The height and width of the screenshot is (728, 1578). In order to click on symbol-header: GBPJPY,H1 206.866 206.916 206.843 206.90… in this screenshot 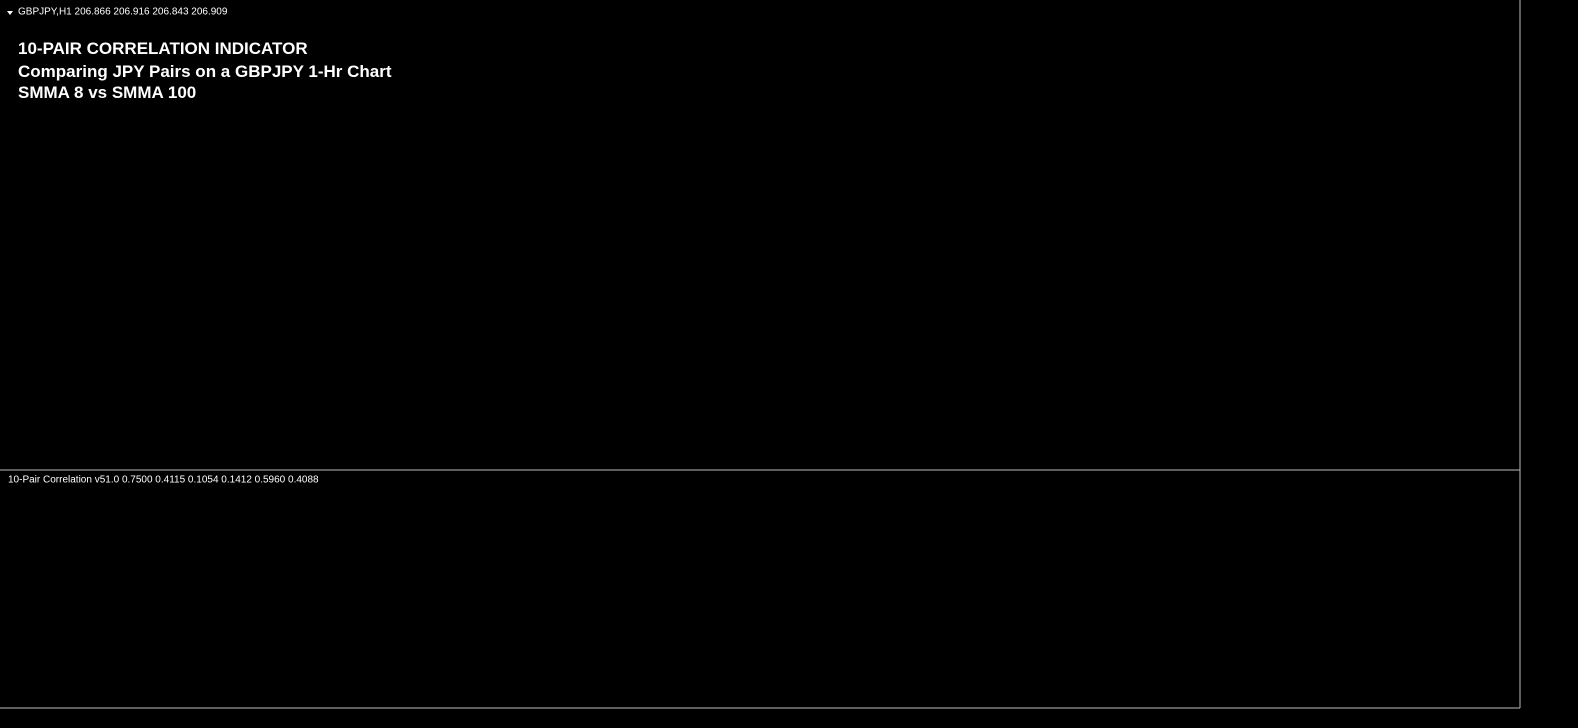, I will do `click(123, 12)`.